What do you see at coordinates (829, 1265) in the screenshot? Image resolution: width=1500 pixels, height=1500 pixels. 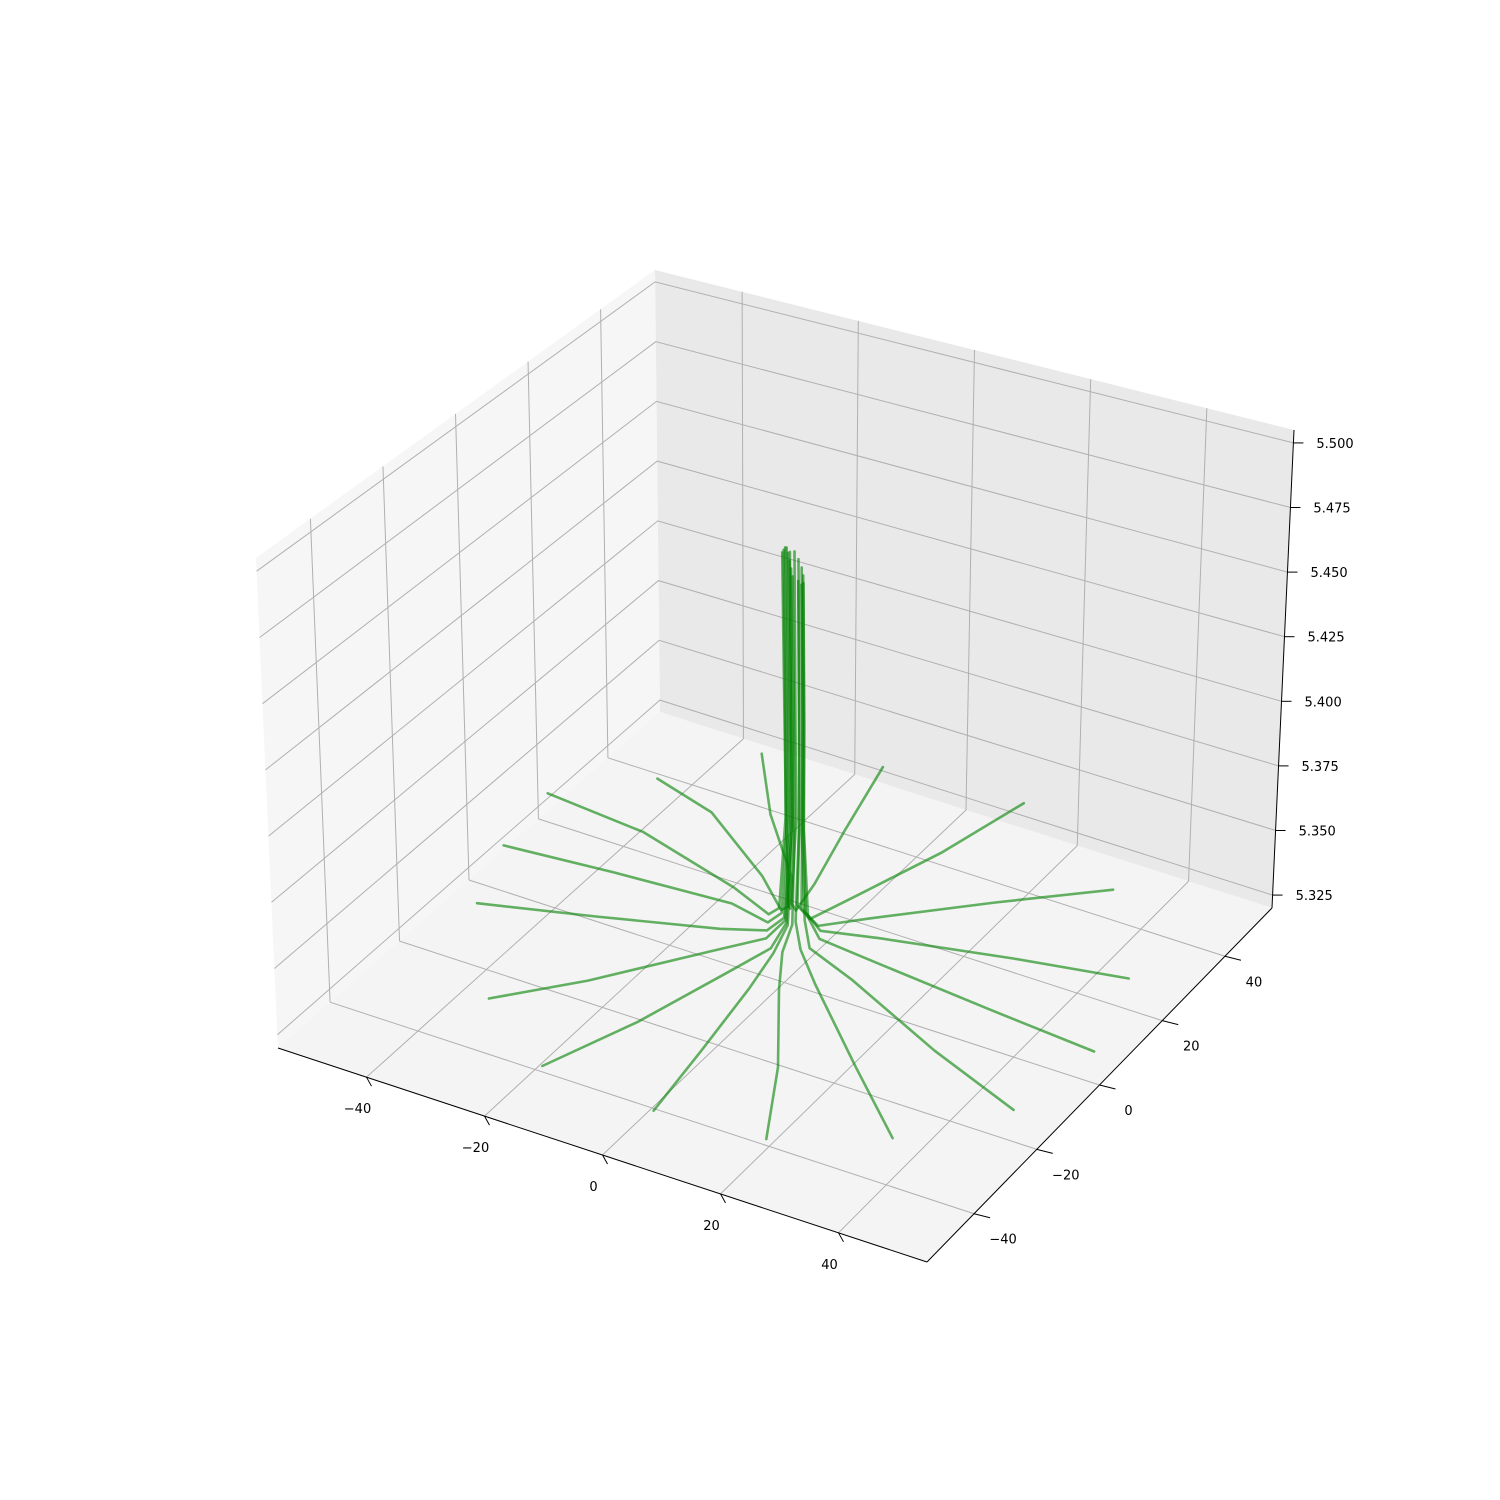 I see `x-tick-label: 40` at bounding box center [829, 1265].